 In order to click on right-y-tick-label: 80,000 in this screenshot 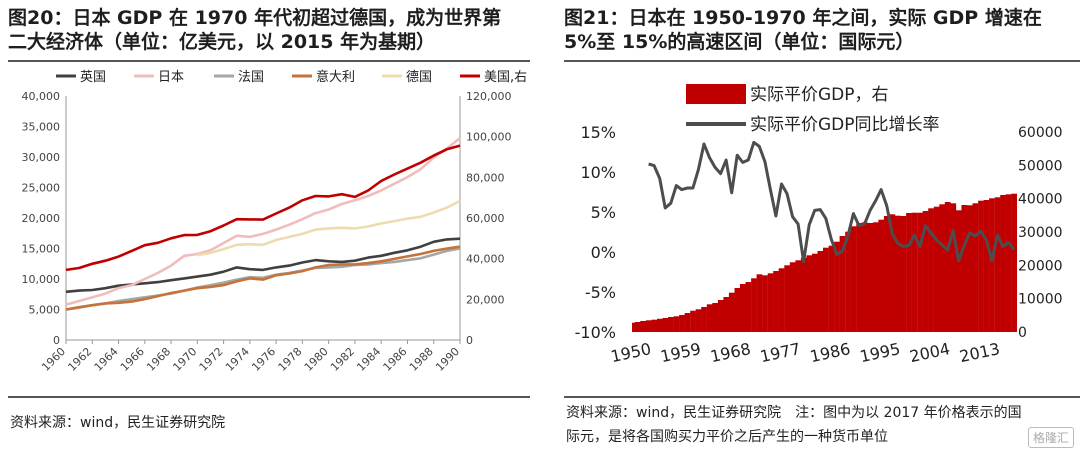, I will do `click(485, 177)`.